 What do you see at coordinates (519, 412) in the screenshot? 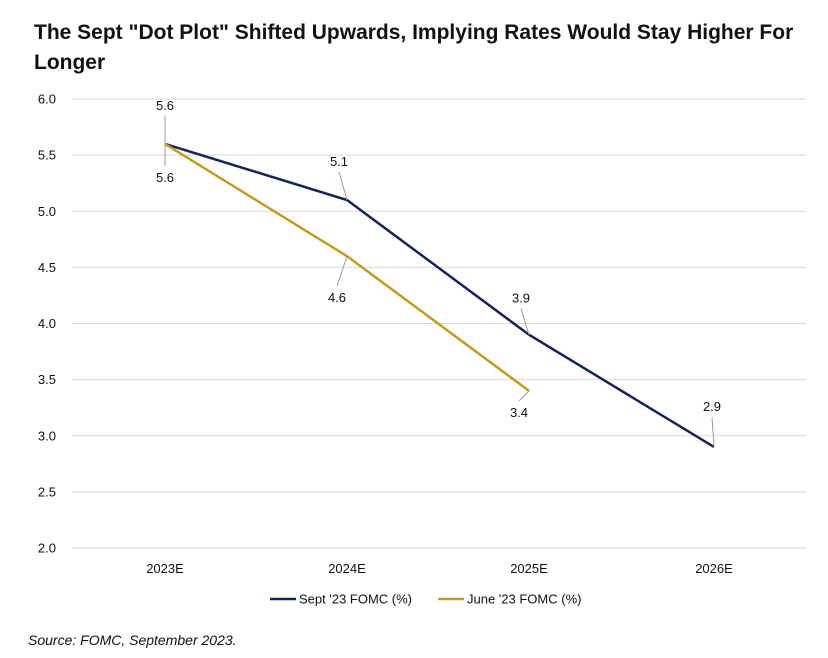
I see `data-label: 3.4` at bounding box center [519, 412].